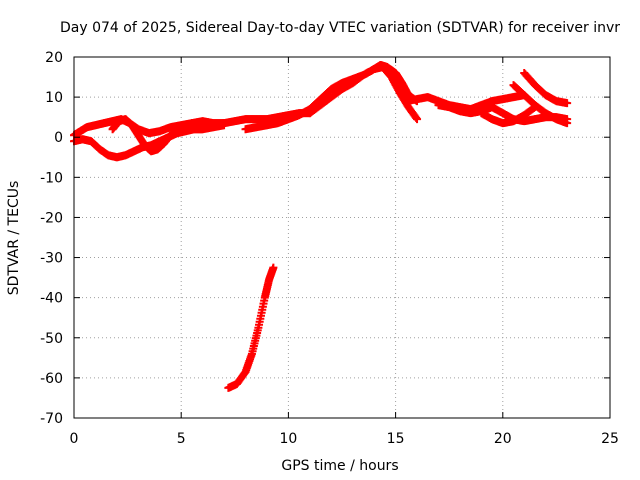  What do you see at coordinates (546, 88) in the screenshot?
I see `series-track-j` at bounding box center [546, 88].